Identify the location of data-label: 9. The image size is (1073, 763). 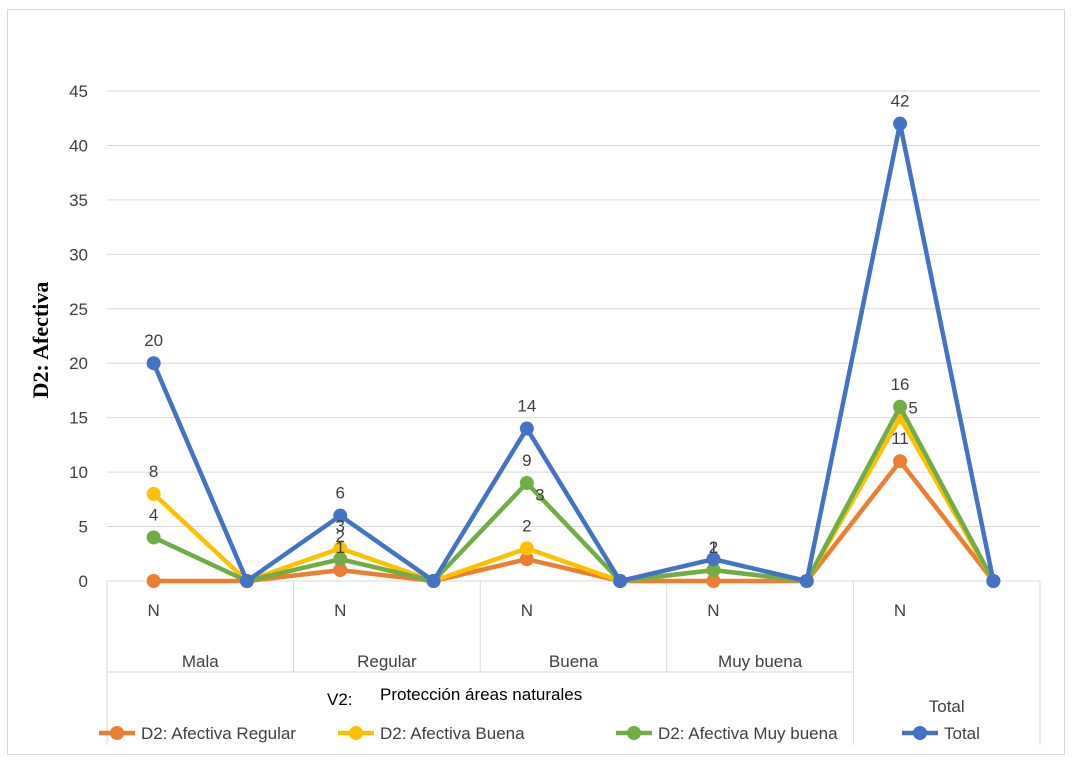
(526, 460).